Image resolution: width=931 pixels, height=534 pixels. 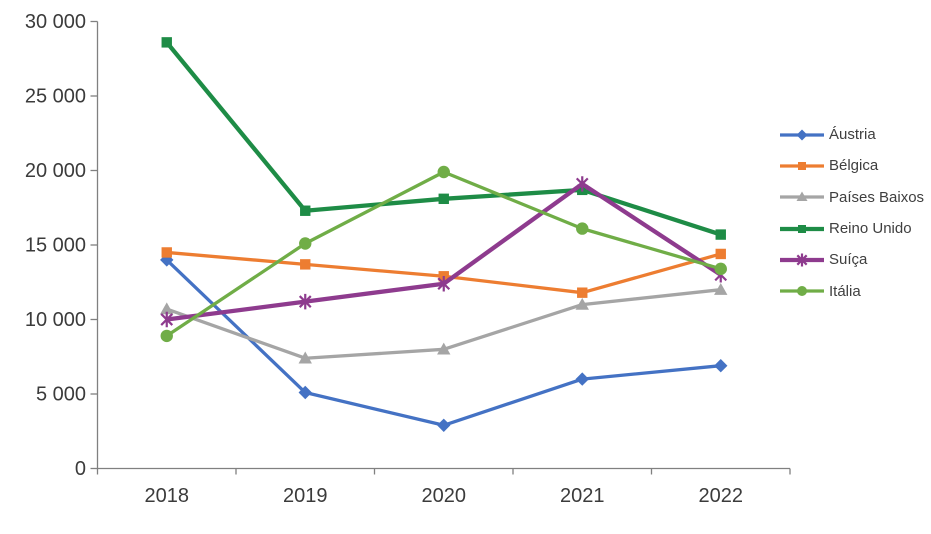 What do you see at coordinates (61, 395) in the screenshot?
I see `y-tick-label: 5 000` at bounding box center [61, 395].